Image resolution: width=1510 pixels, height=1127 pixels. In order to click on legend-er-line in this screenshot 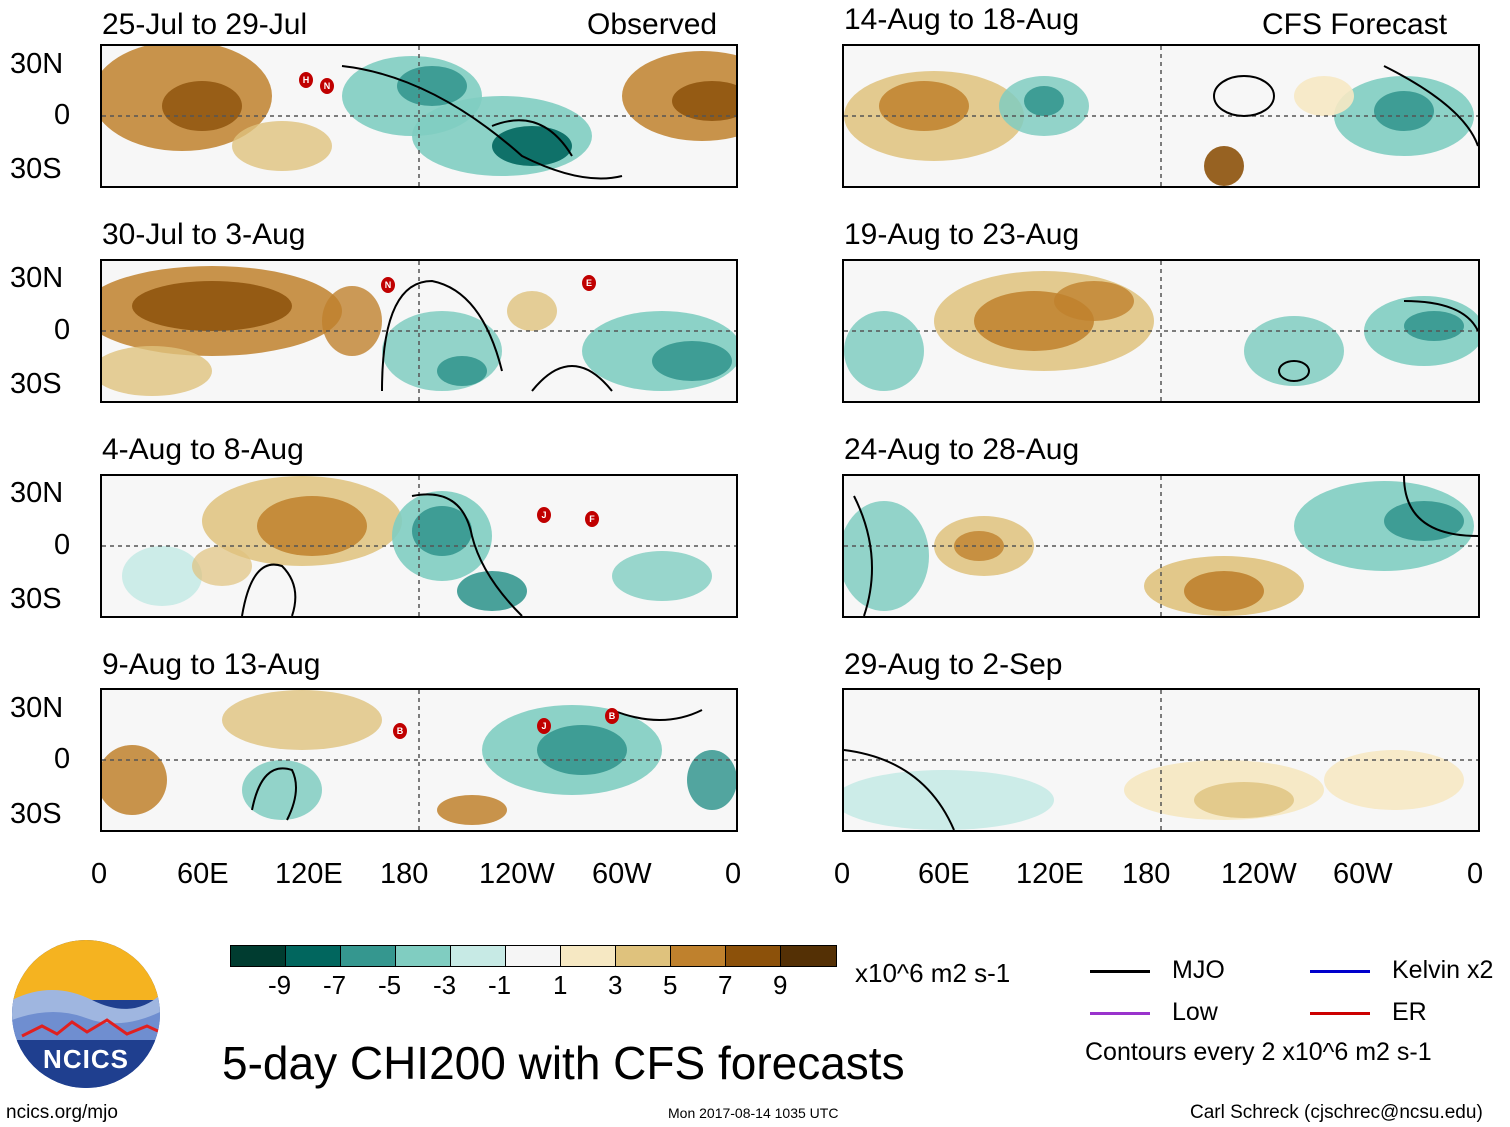, I will do `click(1340, 1013)`.